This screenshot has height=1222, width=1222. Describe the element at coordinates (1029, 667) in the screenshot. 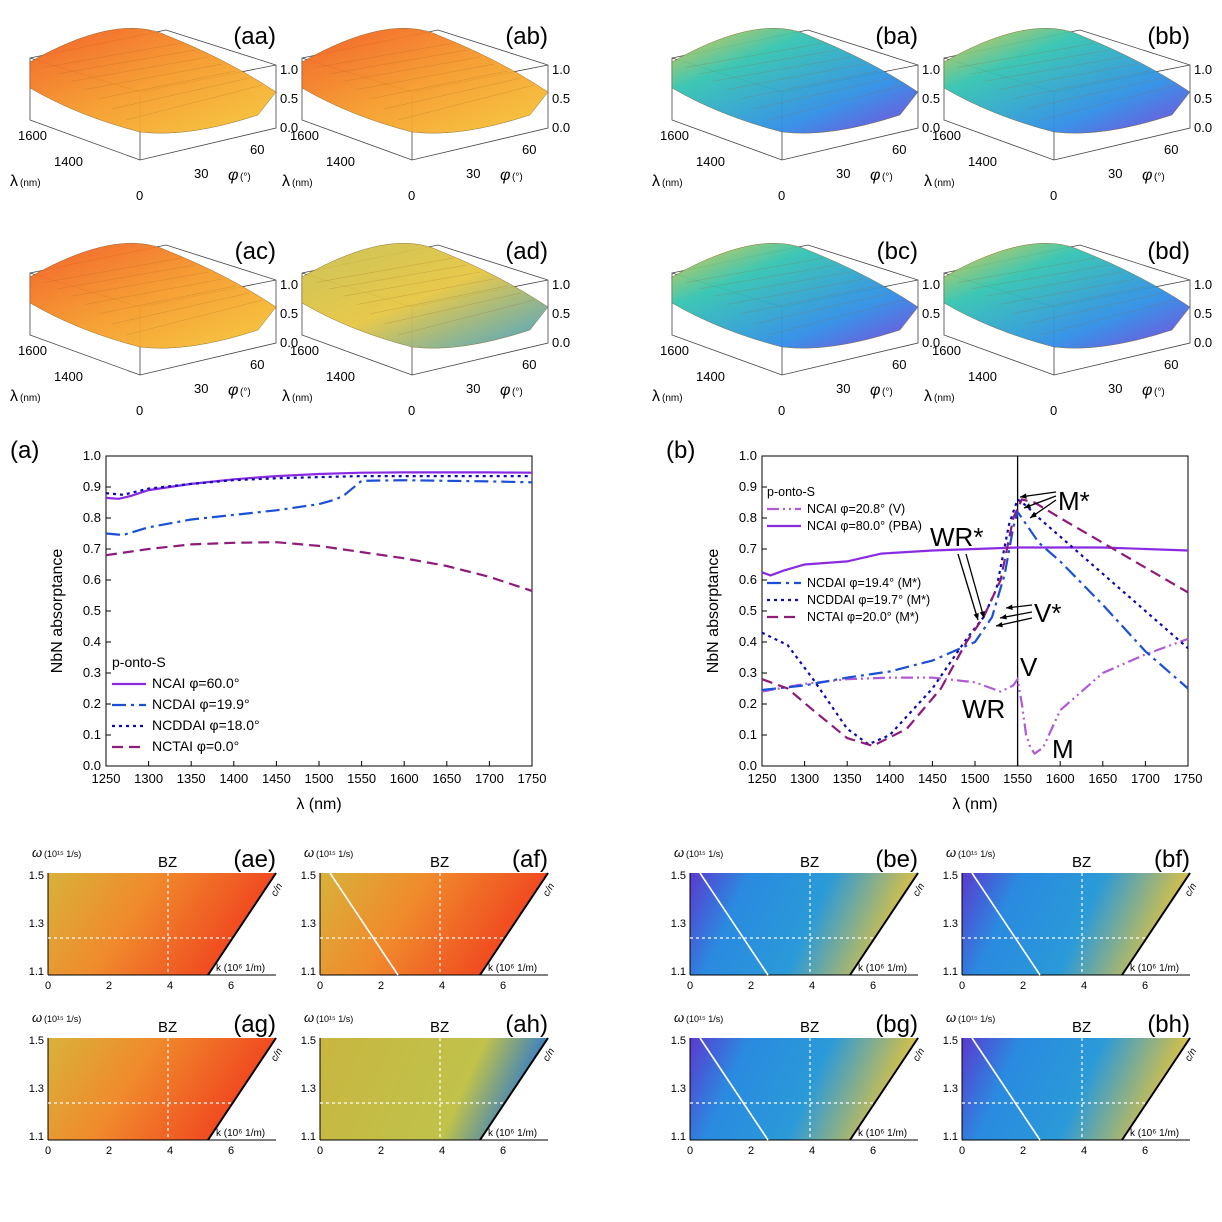

I see `annotation-label: V` at that location.